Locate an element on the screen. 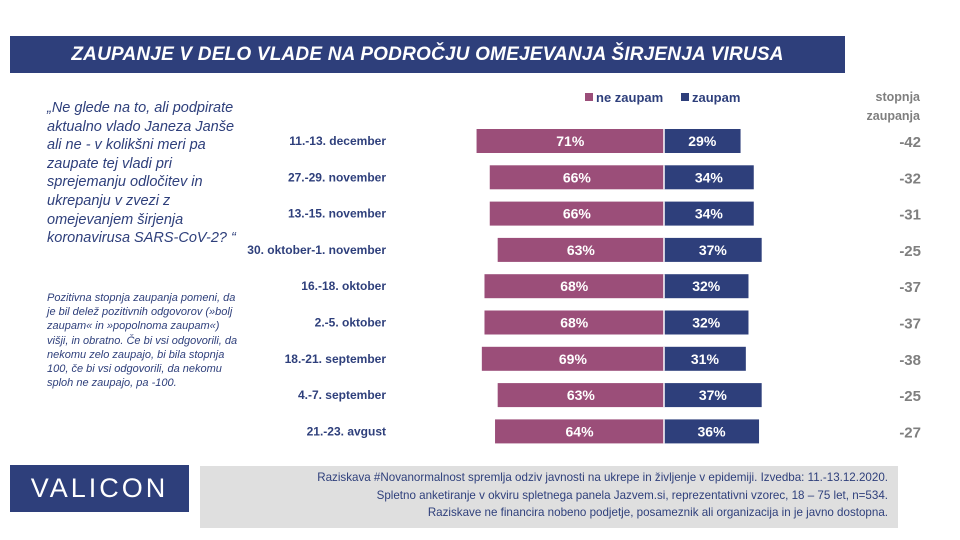  category-label: 13.-15. november is located at coordinates (337, 214).